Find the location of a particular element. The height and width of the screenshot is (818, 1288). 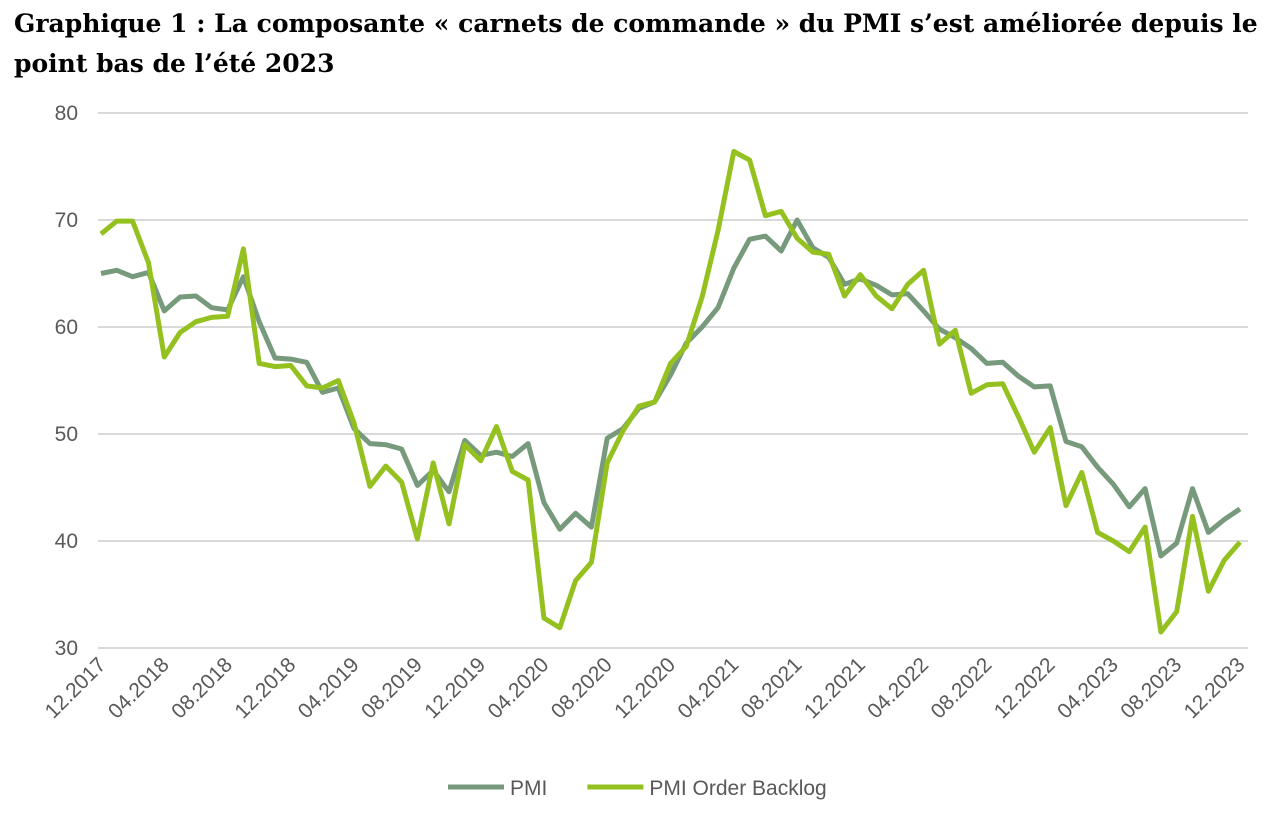

y-tick-label: 70 is located at coordinates (66, 220).